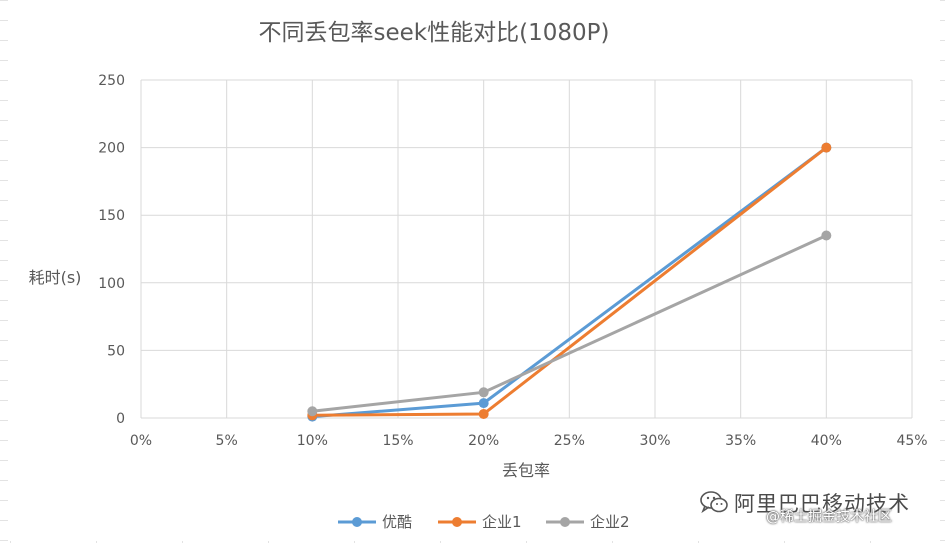 This screenshot has width=945, height=543. Describe the element at coordinates (111, 149) in the screenshot. I see `y-tick-label: 200` at that location.